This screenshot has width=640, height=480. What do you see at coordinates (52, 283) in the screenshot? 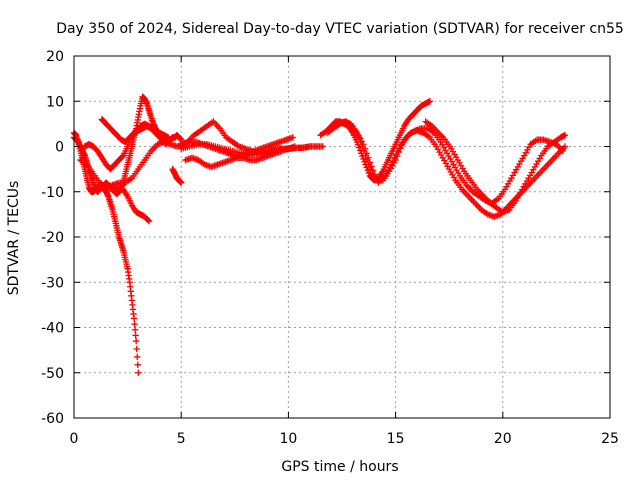
I see `y-tick-label: -30` at bounding box center [52, 283].